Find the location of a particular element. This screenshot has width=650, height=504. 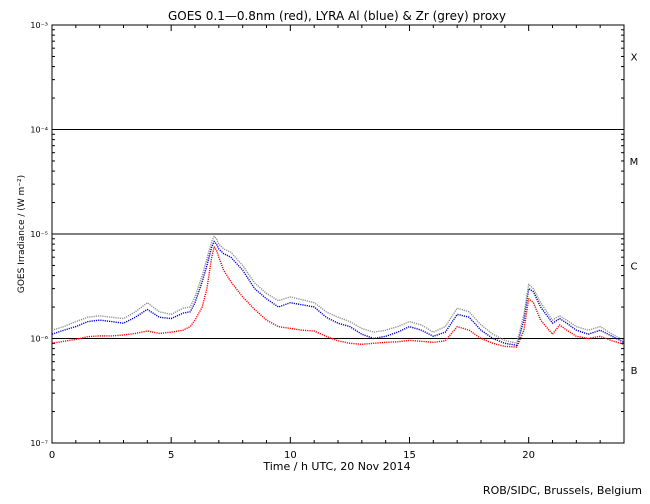

y-tick-label-4: 10⁻³ is located at coordinates (39, 25).